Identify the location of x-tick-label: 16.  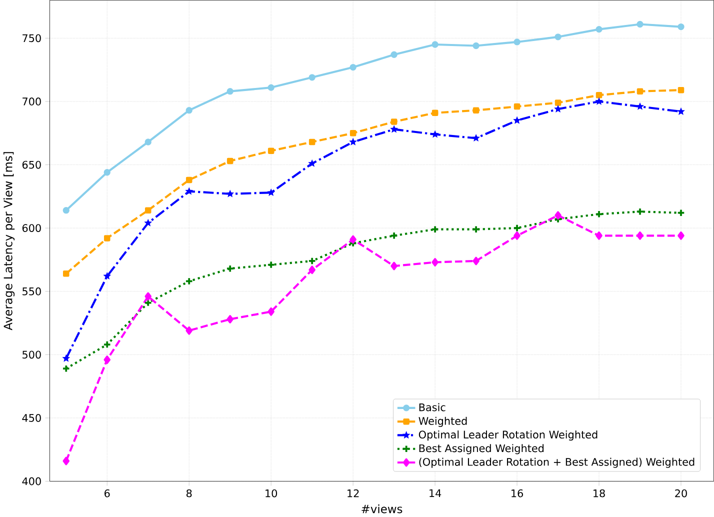
(518, 493).